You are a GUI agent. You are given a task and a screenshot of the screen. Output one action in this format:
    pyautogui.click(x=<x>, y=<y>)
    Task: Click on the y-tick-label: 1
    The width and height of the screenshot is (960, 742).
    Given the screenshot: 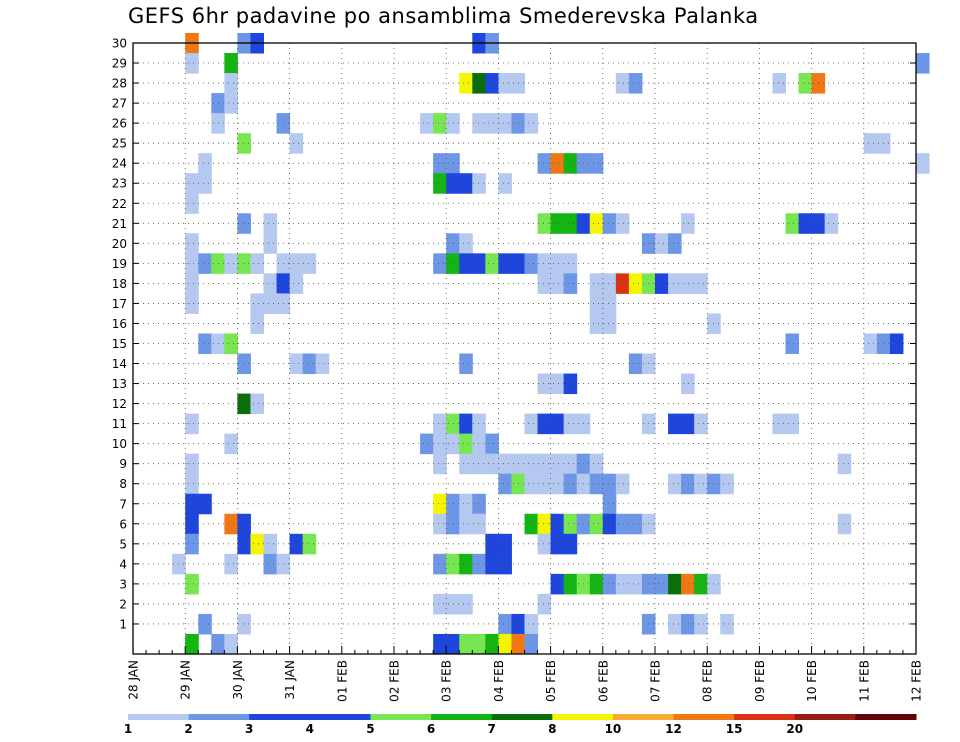 What is the action you would take?
    pyautogui.click(x=123, y=624)
    